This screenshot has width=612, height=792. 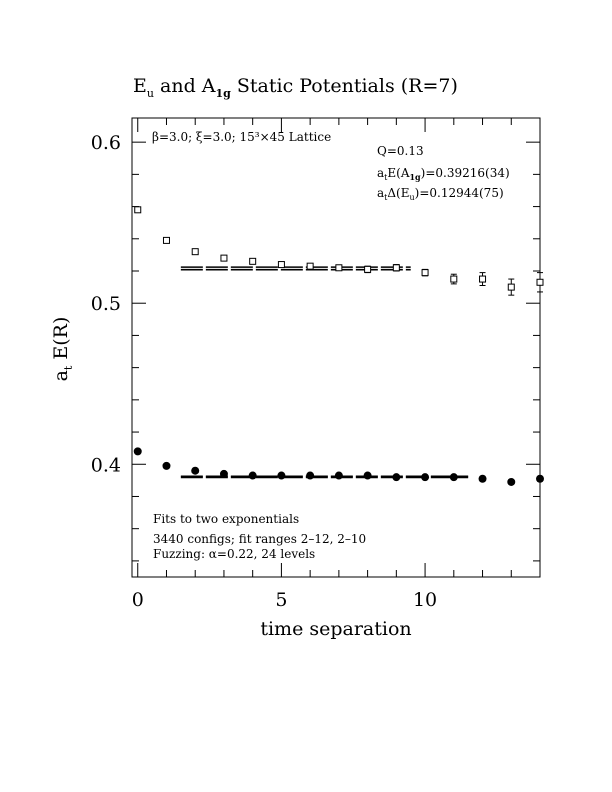 What do you see at coordinates (106, 143) in the screenshot?
I see `y-tick-label: 0.6` at bounding box center [106, 143].